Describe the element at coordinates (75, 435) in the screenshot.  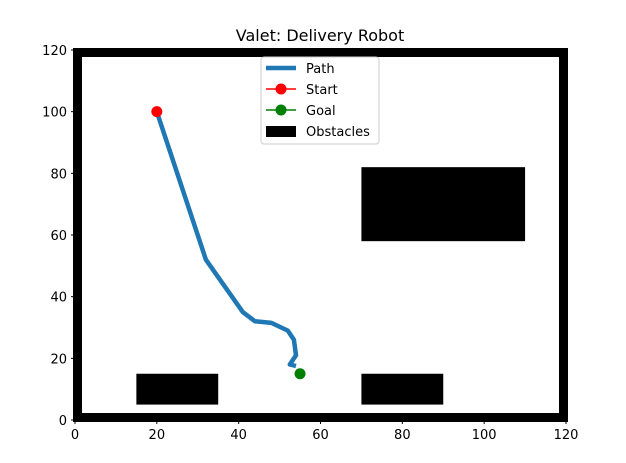
I see `x-tick-label: 0` at that location.